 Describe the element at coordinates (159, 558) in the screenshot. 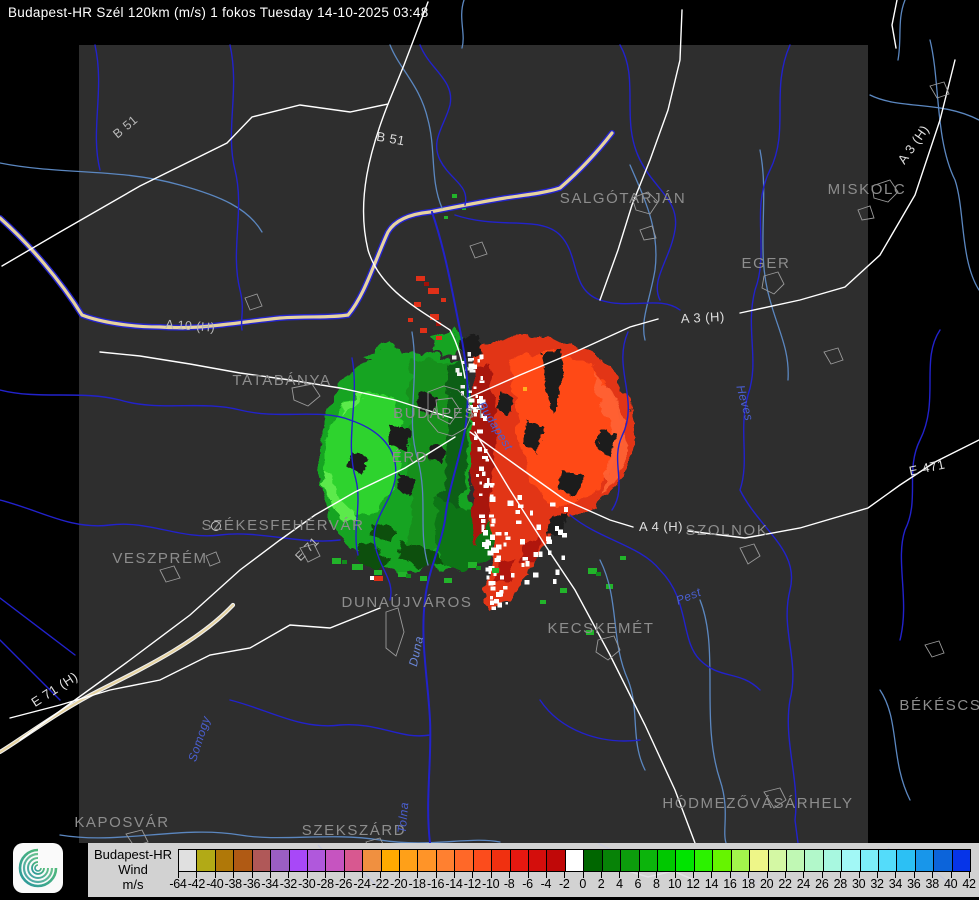

I see `city-label-veszprem: VESZPRÉM` at that location.